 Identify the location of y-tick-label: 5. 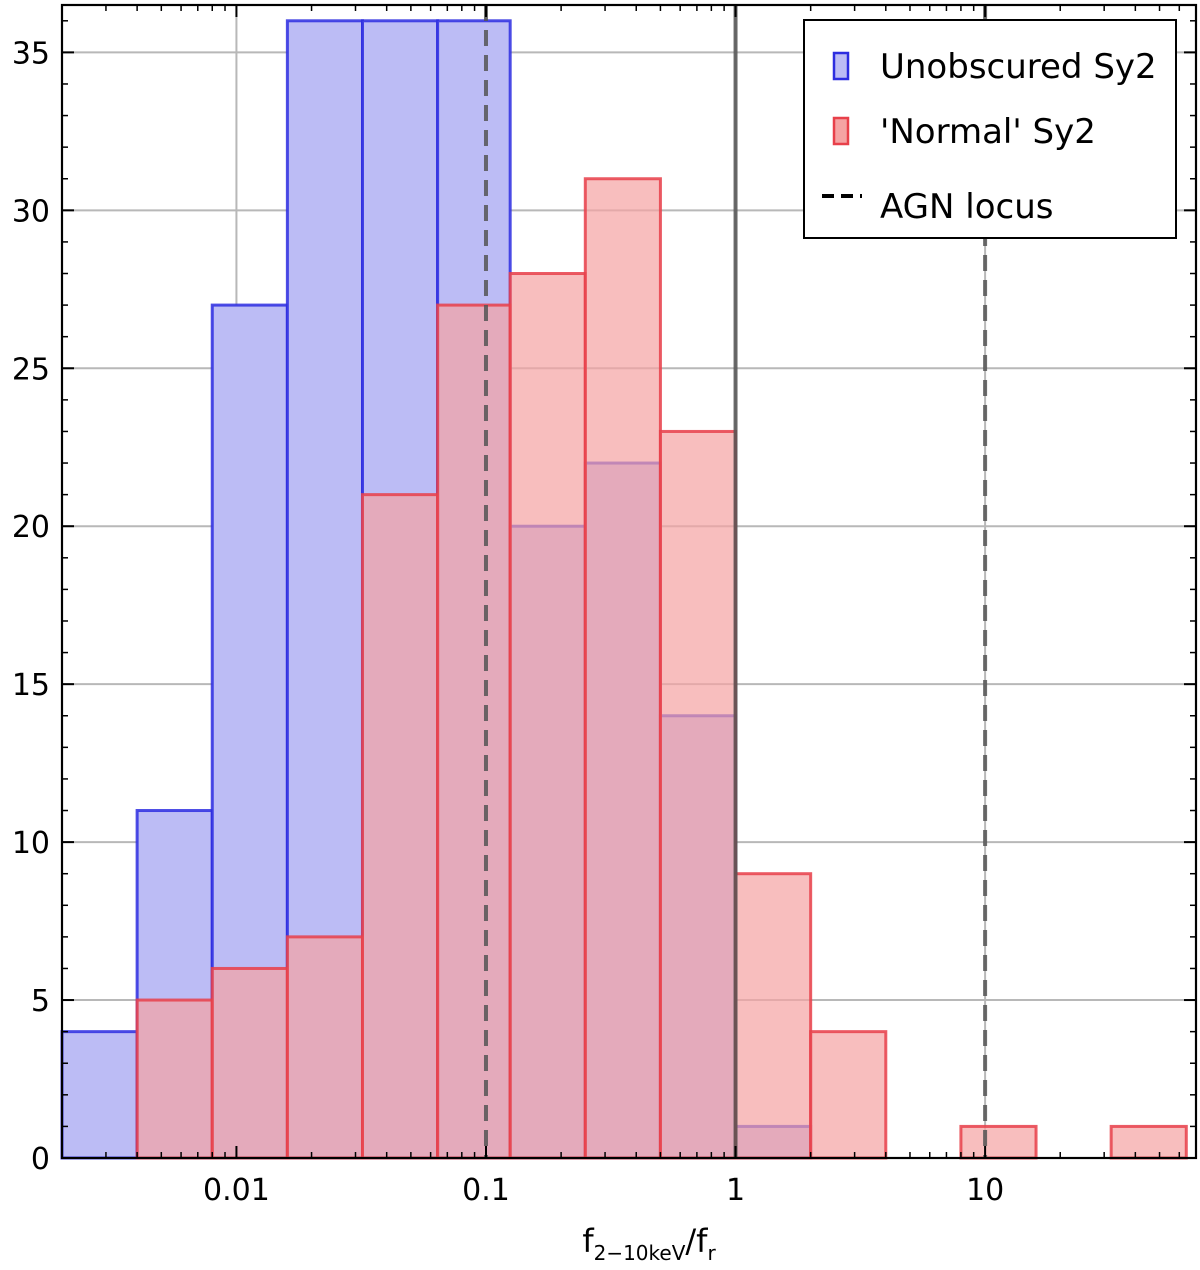
(40, 1001).